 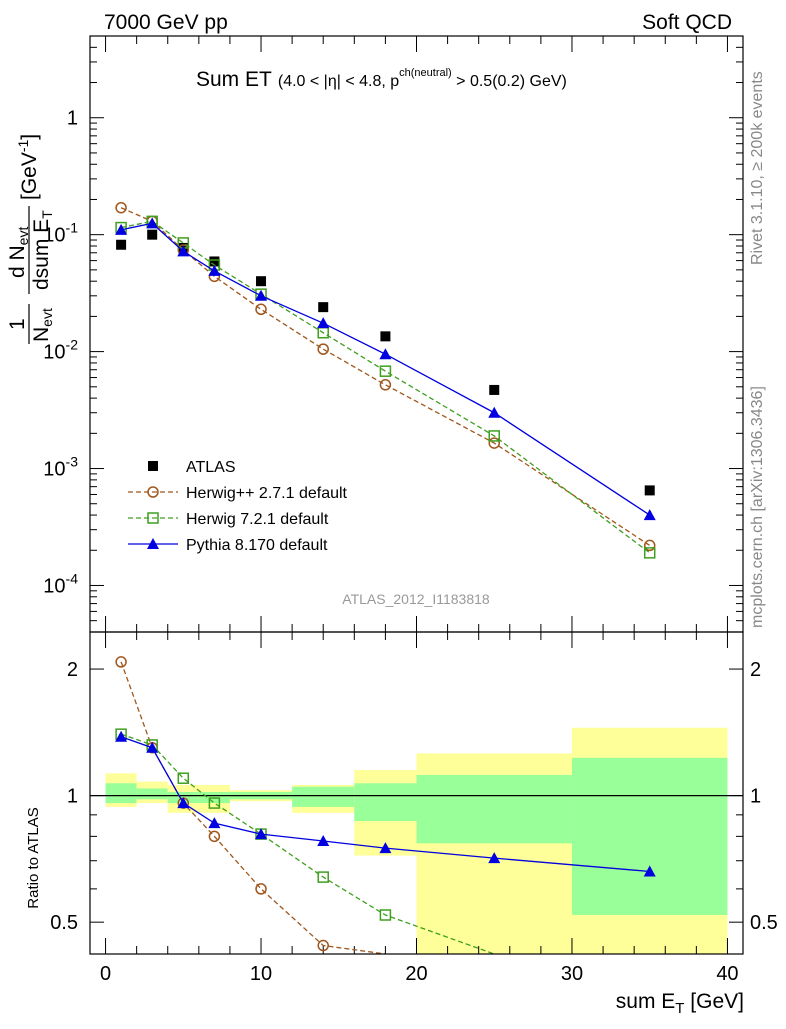 What do you see at coordinates (153, 466) in the screenshot?
I see `legend-marker-atlas` at bounding box center [153, 466].